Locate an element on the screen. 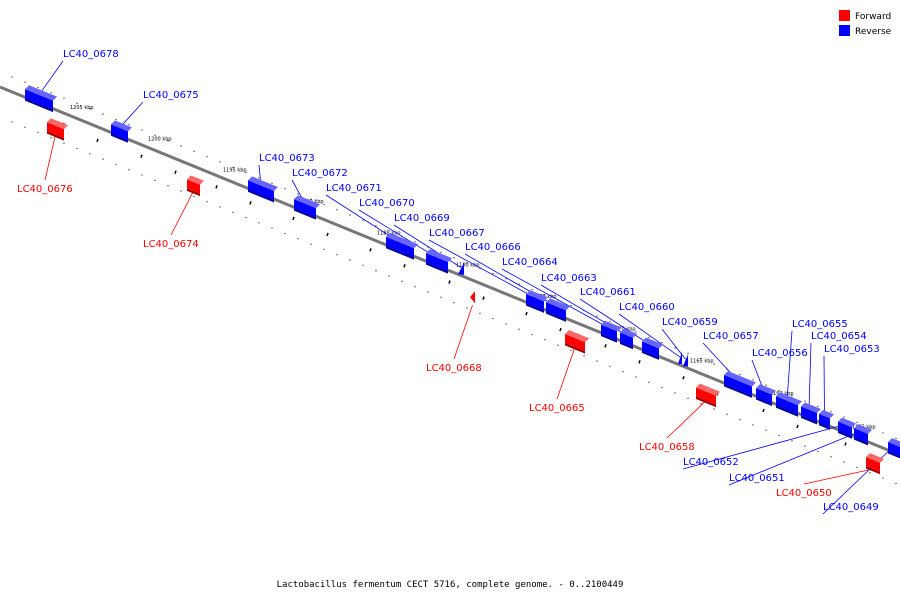  gene-label: LC40_0665 is located at coordinates (557, 408).